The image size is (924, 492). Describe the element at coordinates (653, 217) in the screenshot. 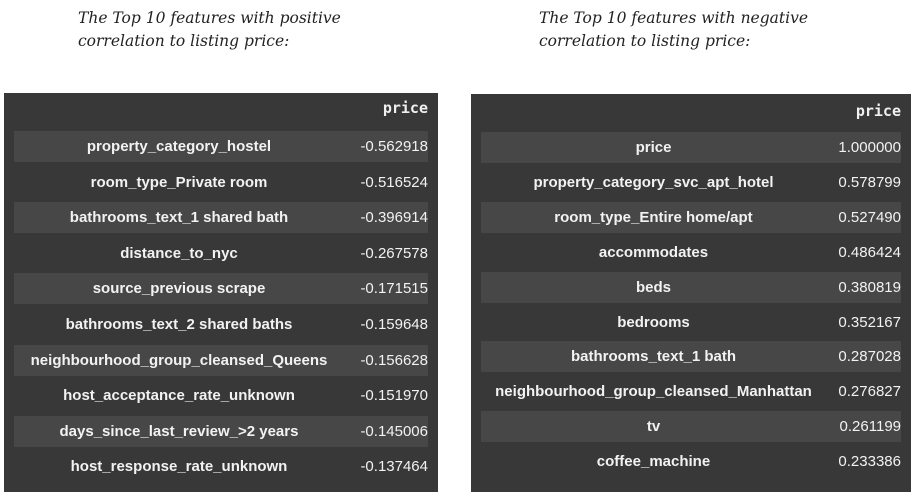

I see `feature-name: room_type_Entire home/apt` at that location.